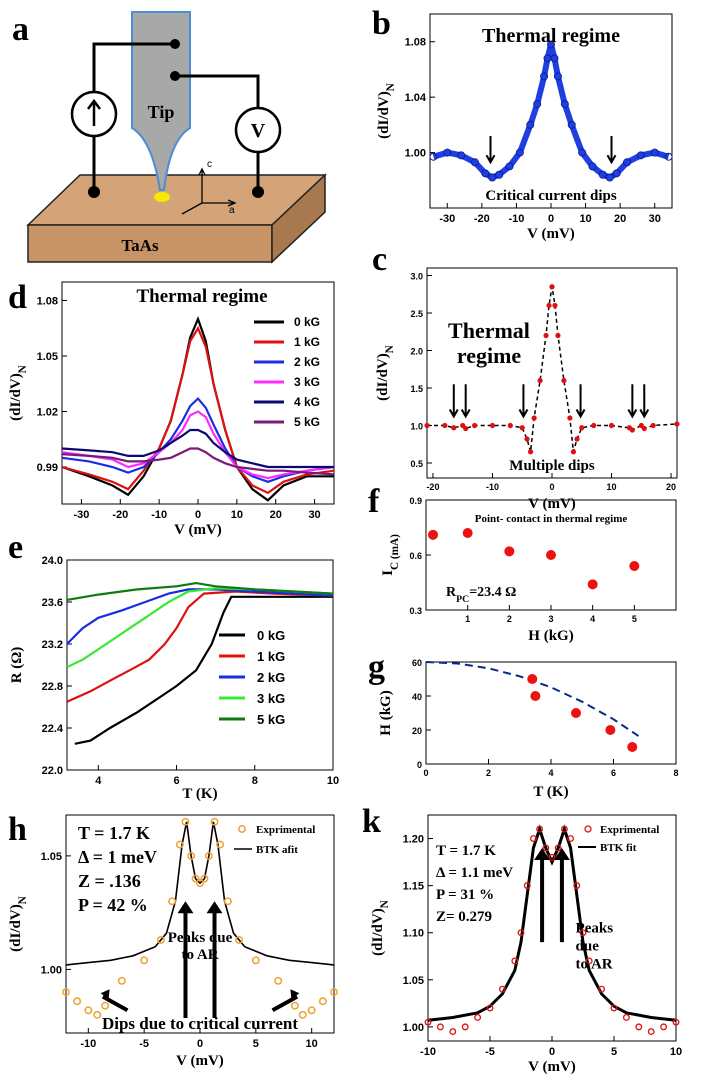 This screenshot has height=1086, width=706. Describe the element at coordinates (415, 154) in the screenshot. I see `y-tick-label-b: 1.00` at that location.